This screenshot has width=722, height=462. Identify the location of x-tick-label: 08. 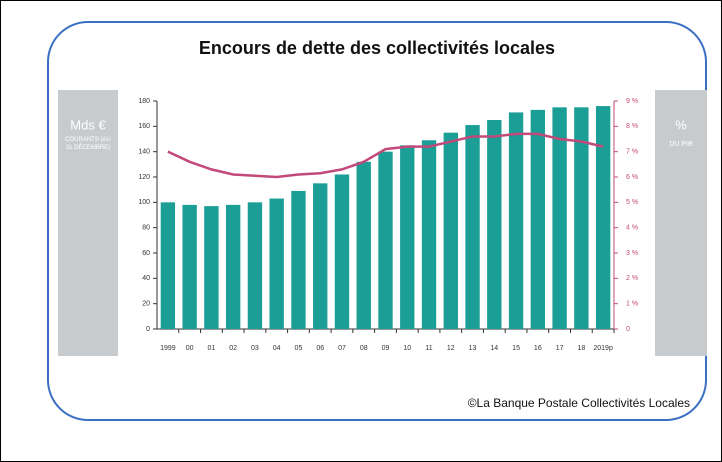
(364, 348).